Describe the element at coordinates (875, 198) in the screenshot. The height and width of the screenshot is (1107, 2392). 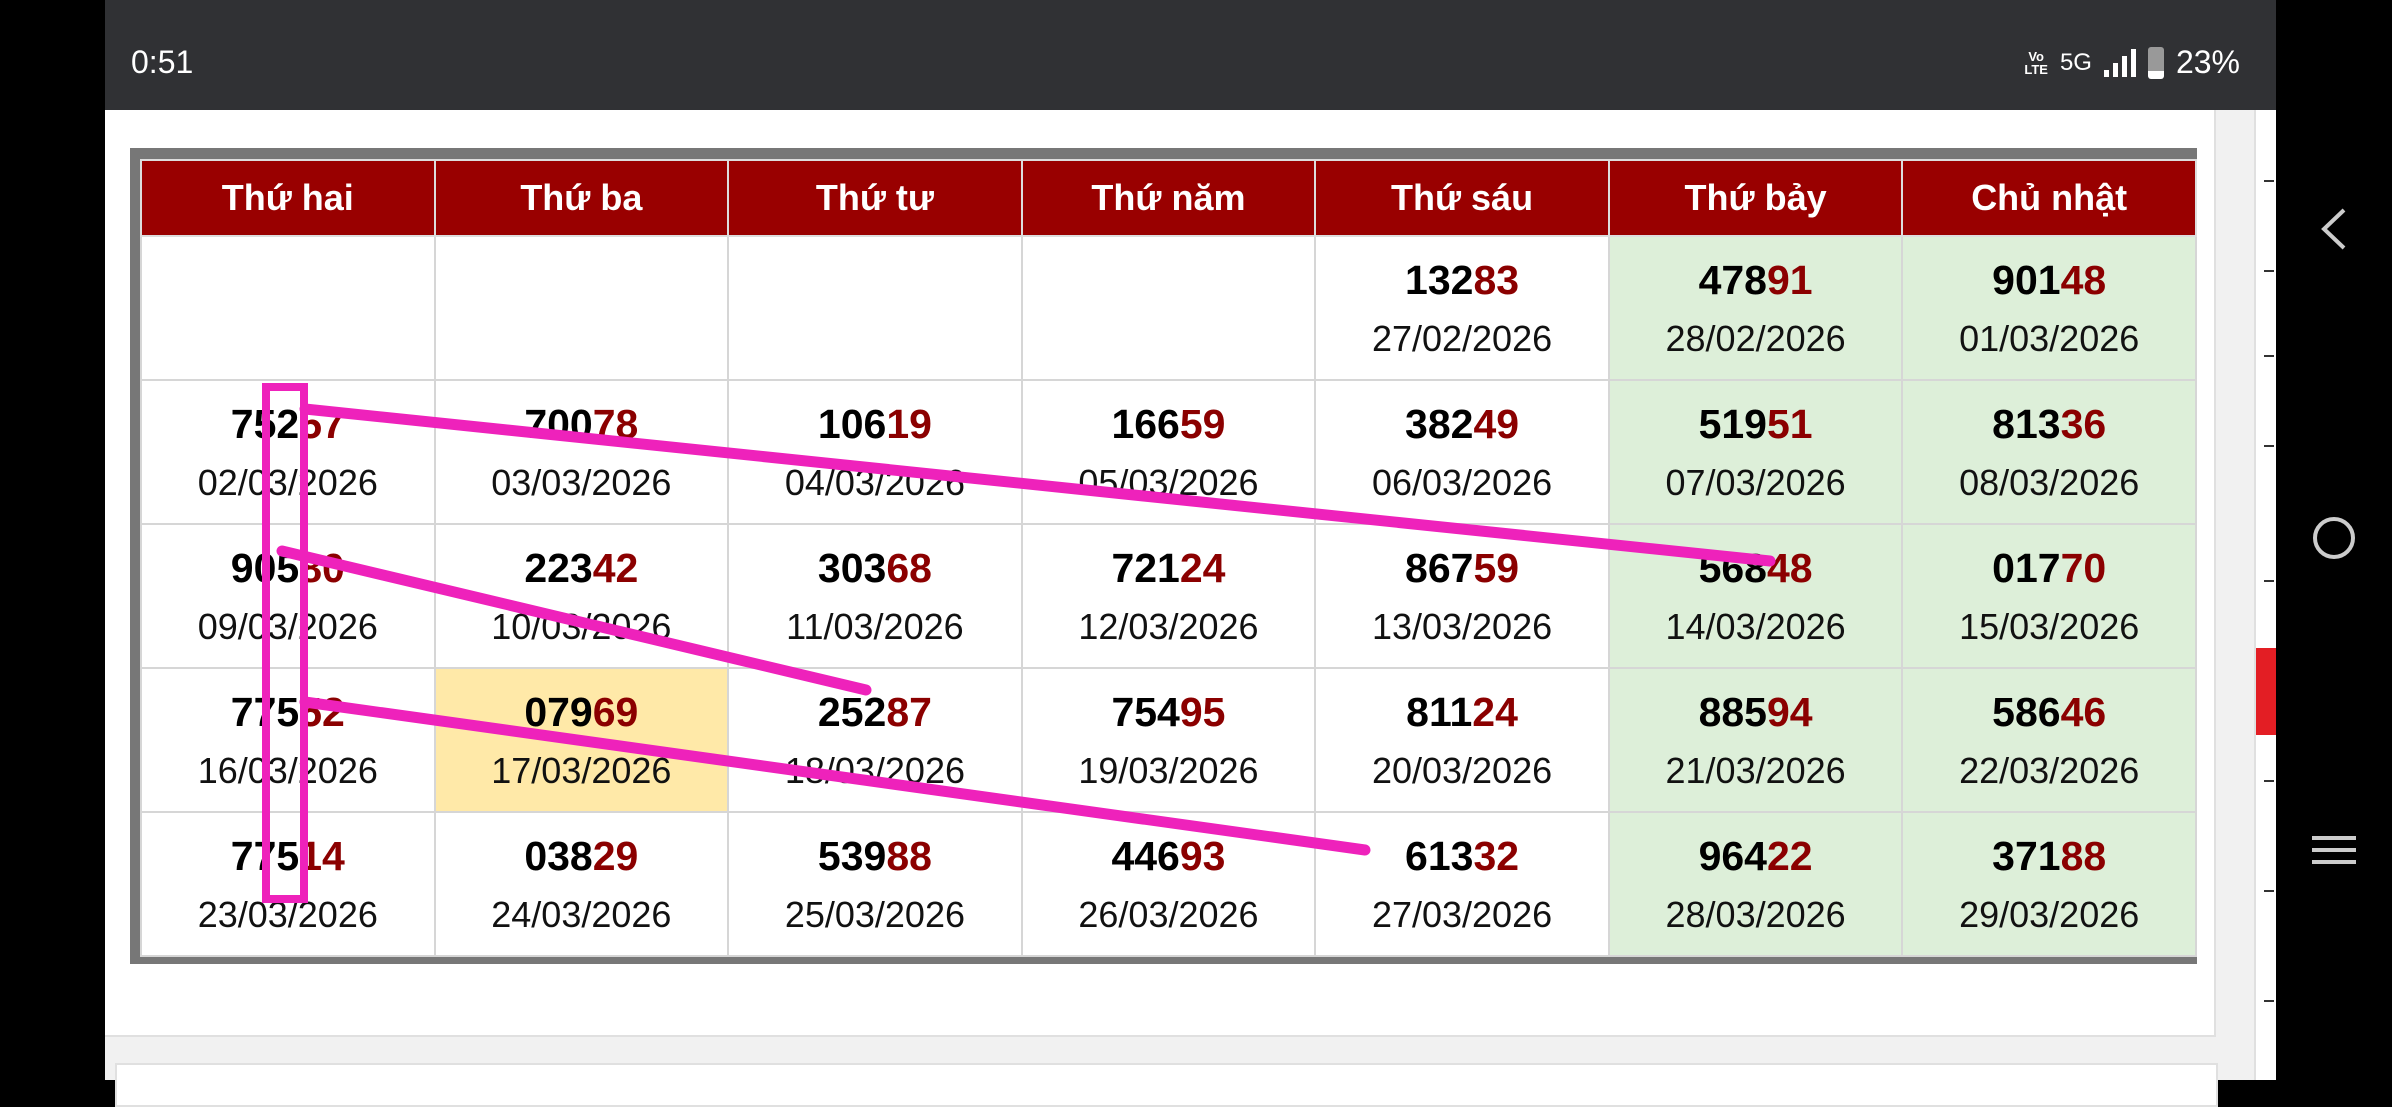
I see `weekday-header: Thứ tư` at that location.